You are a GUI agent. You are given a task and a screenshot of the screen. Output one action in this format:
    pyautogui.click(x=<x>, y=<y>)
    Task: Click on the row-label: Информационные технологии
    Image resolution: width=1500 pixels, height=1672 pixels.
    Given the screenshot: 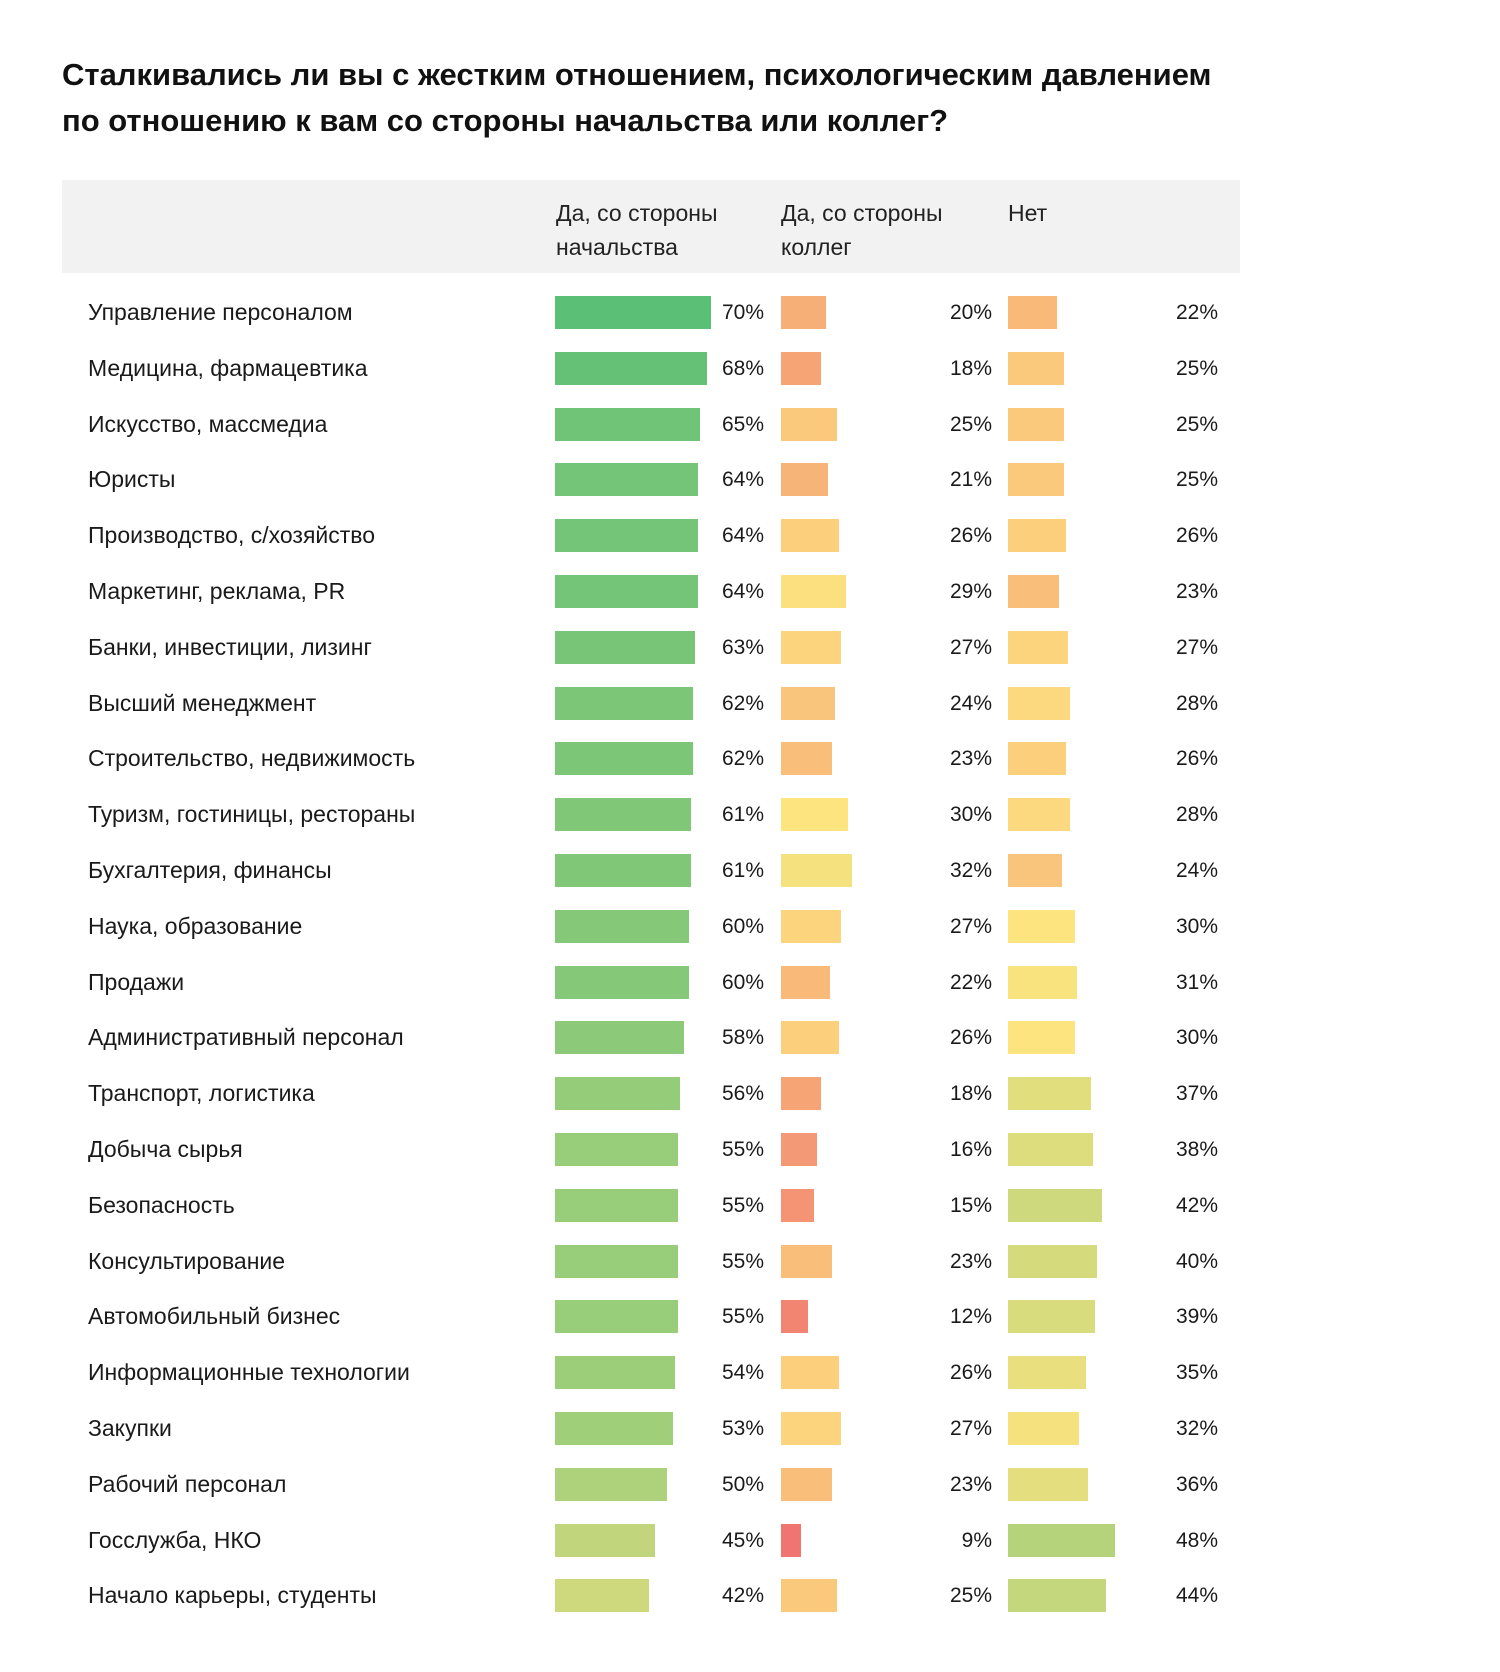 What is the action you would take?
    pyautogui.click(x=249, y=1372)
    